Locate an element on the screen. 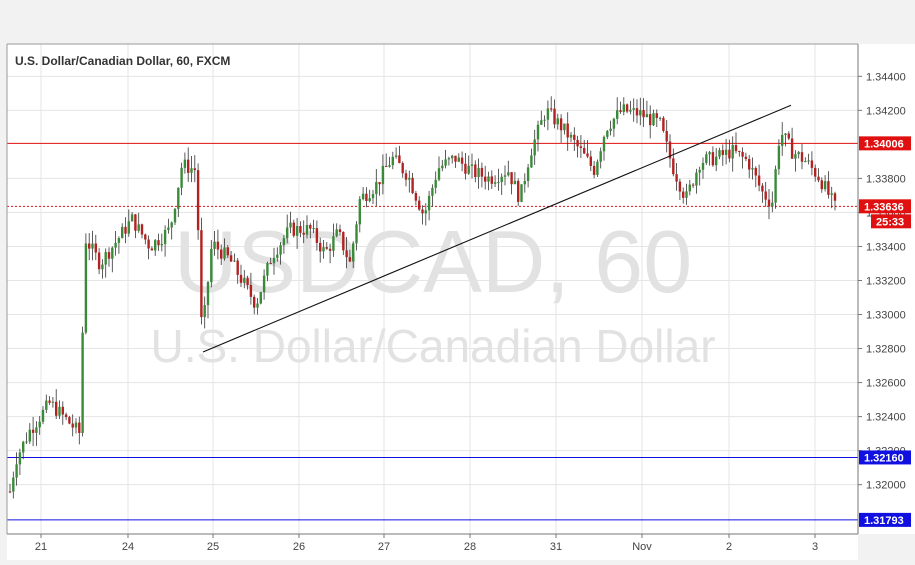 The image size is (915, 565). level-tag-label: 1.31793 is located at coordinates (884, 521).